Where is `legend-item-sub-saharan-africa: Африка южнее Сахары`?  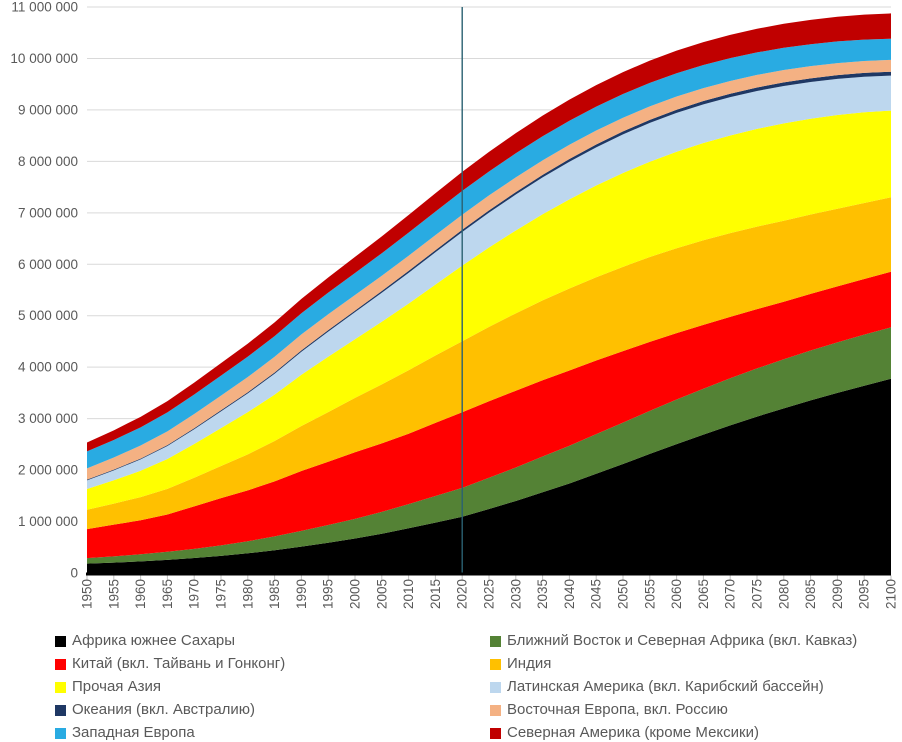
legend-item-sub-saharan-africa: Африка южнее Сахары is located at coordinates (145, 641).